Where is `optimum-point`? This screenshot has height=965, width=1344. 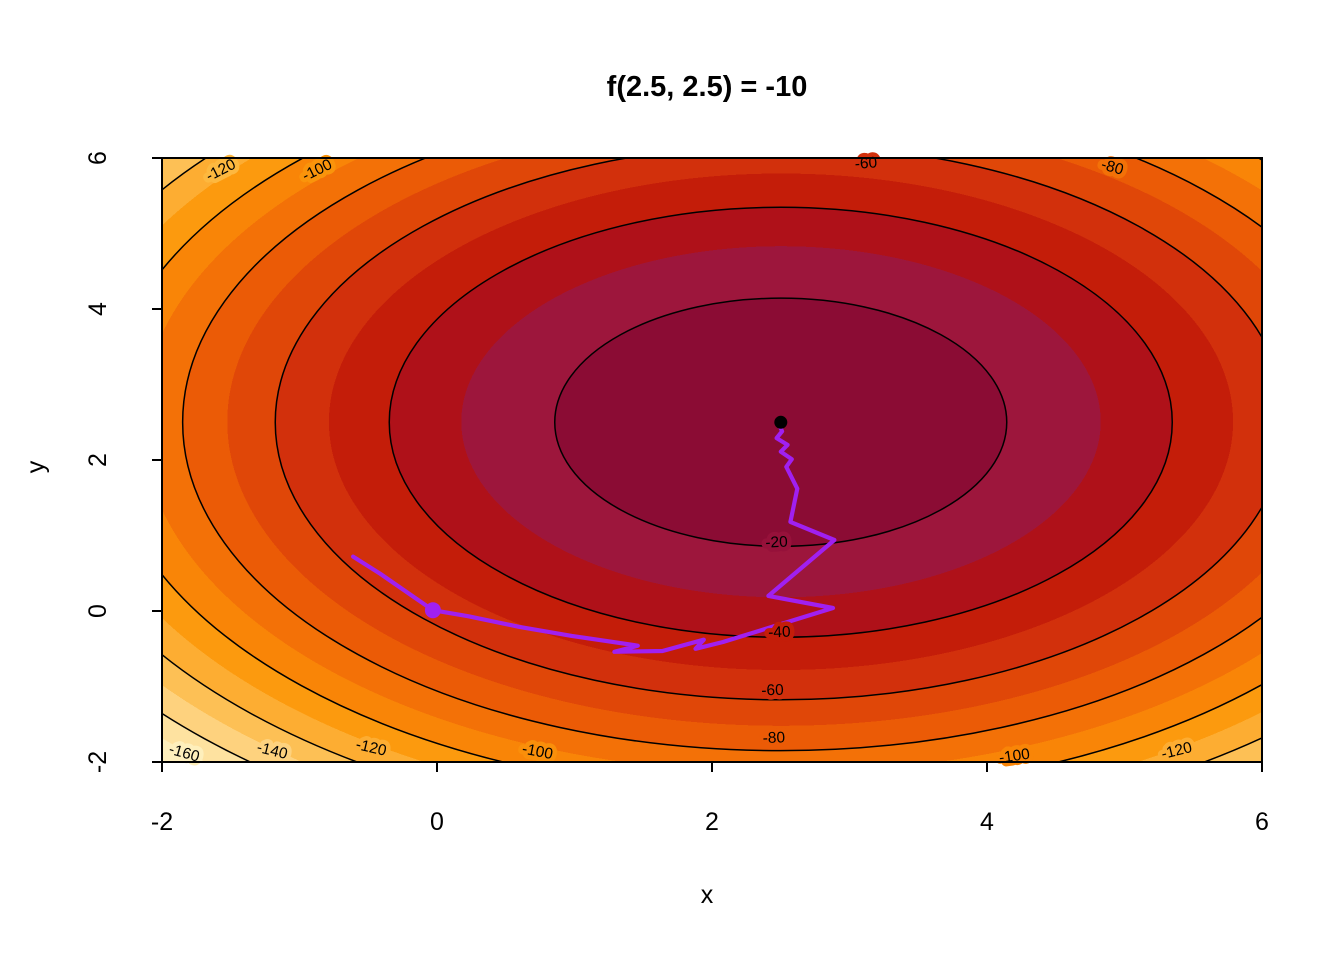 optimum-point is located at coordinates (781, 422).